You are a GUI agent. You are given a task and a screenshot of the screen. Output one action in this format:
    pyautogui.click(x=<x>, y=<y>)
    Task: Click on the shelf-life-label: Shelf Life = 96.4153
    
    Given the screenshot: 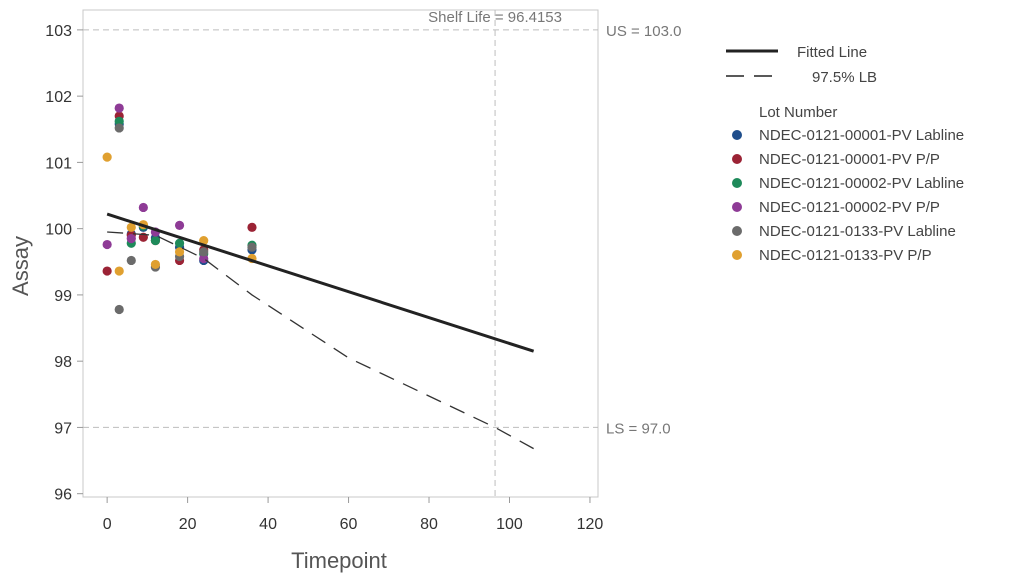 What is the action you would take?
    pyautogui.click(x=495, y=17)
    